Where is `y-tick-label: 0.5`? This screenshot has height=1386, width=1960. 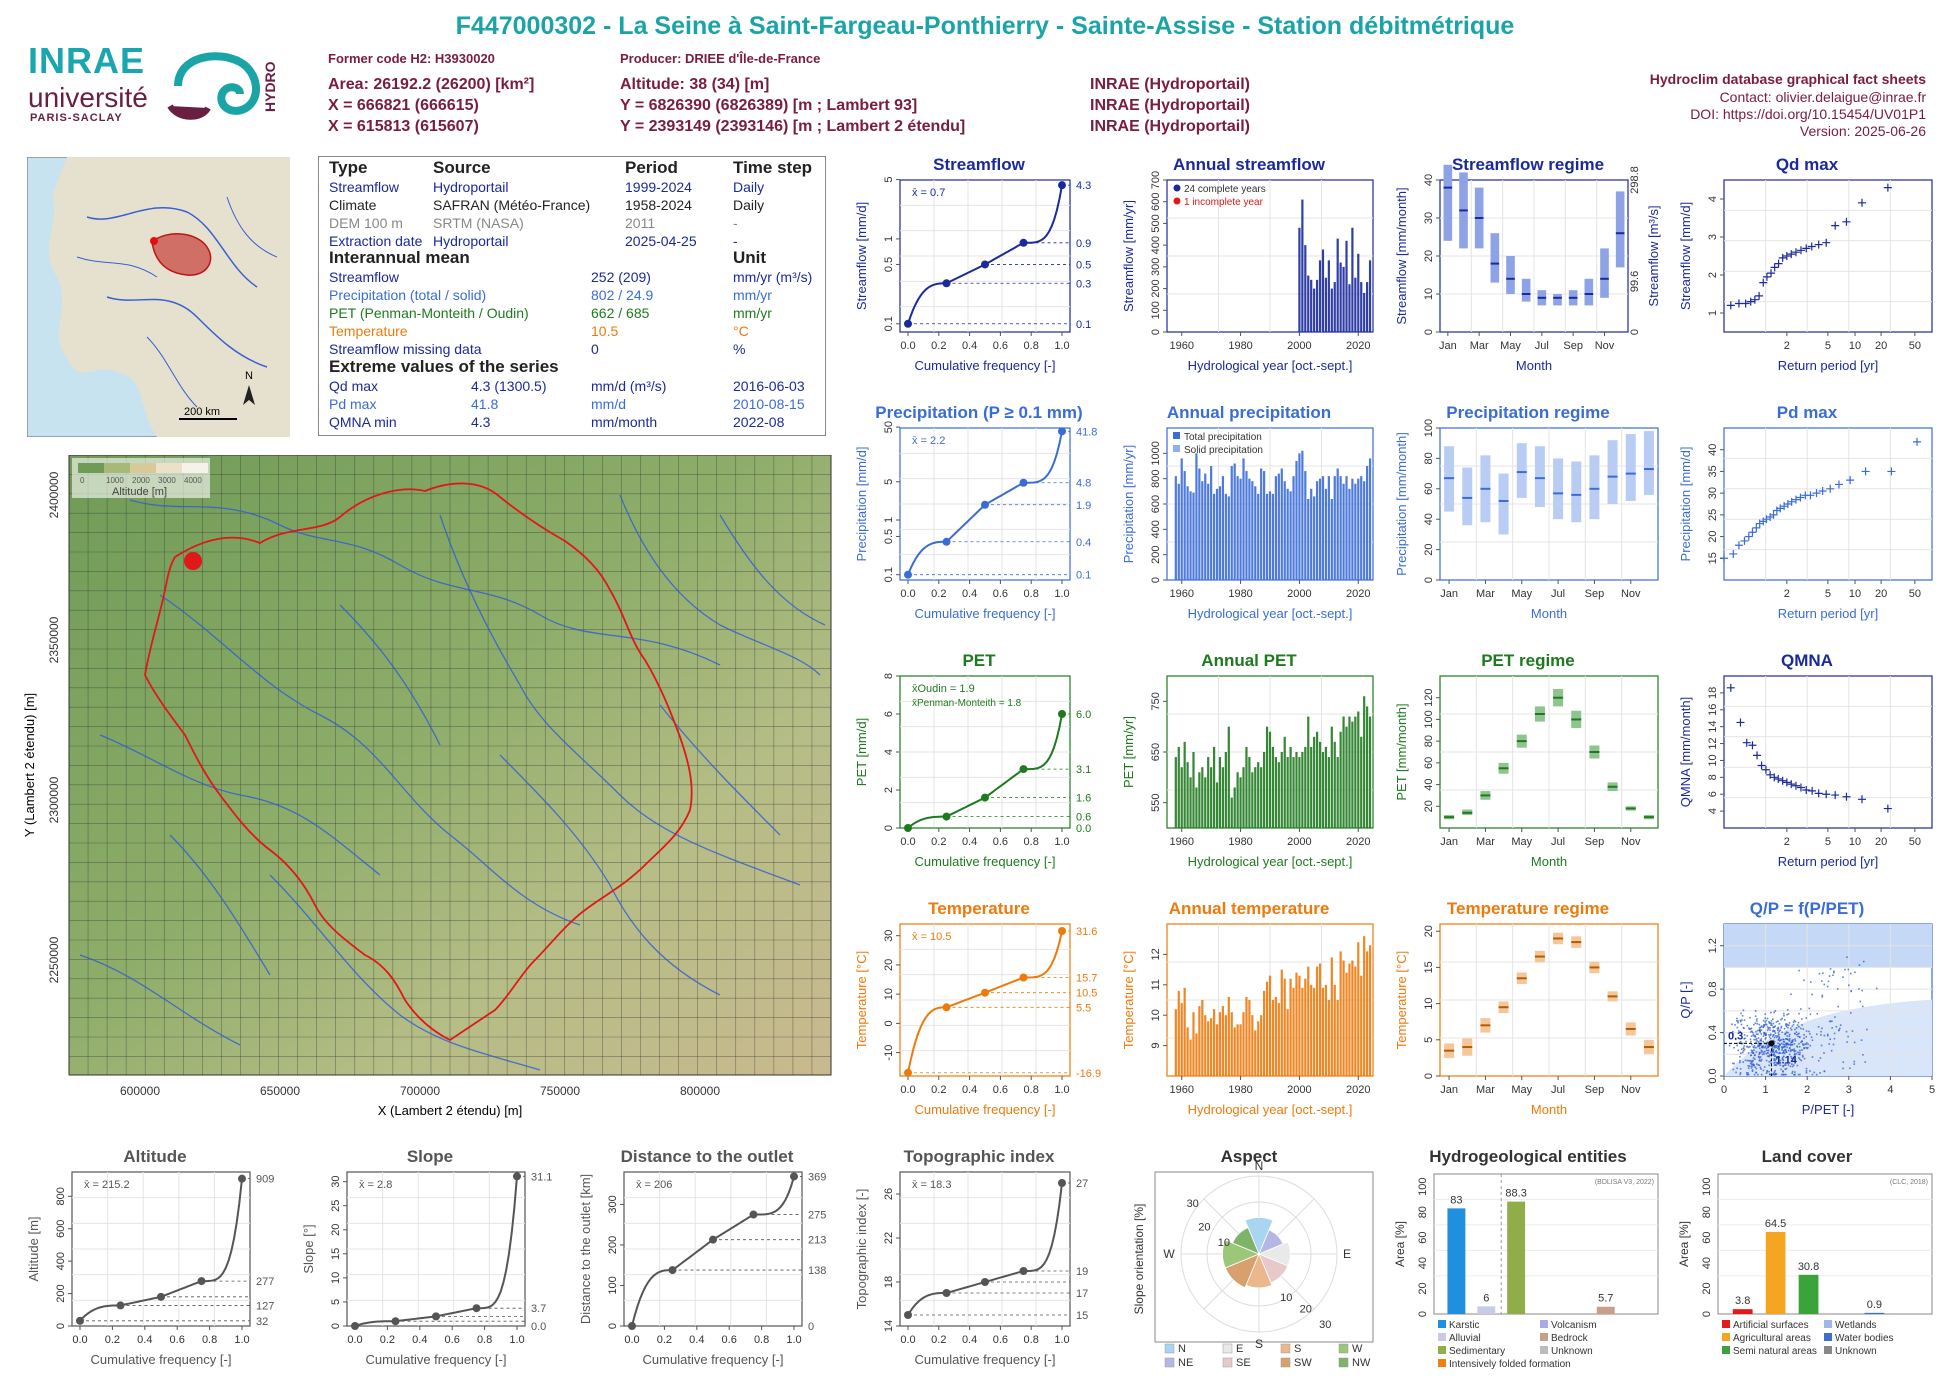 y-tick-label: 0.5 is located at coordinates (889, 536).